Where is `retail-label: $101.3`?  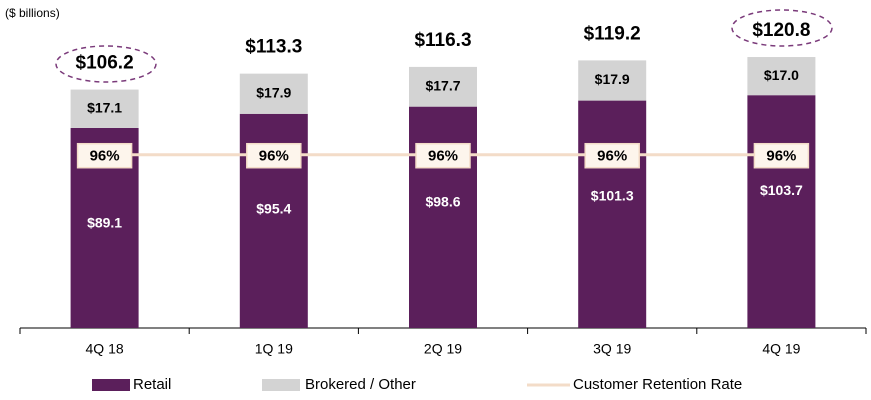 retail-label: $101.3 is located at coordinates (612, 195).